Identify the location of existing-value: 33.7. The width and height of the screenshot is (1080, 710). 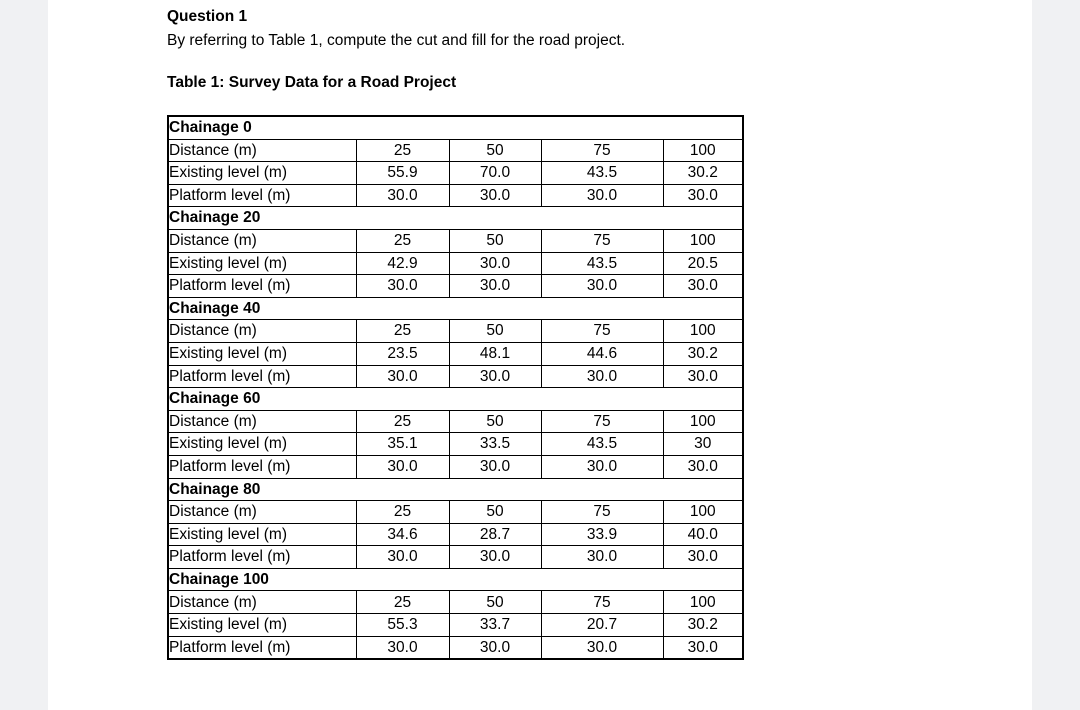
(495, 625).